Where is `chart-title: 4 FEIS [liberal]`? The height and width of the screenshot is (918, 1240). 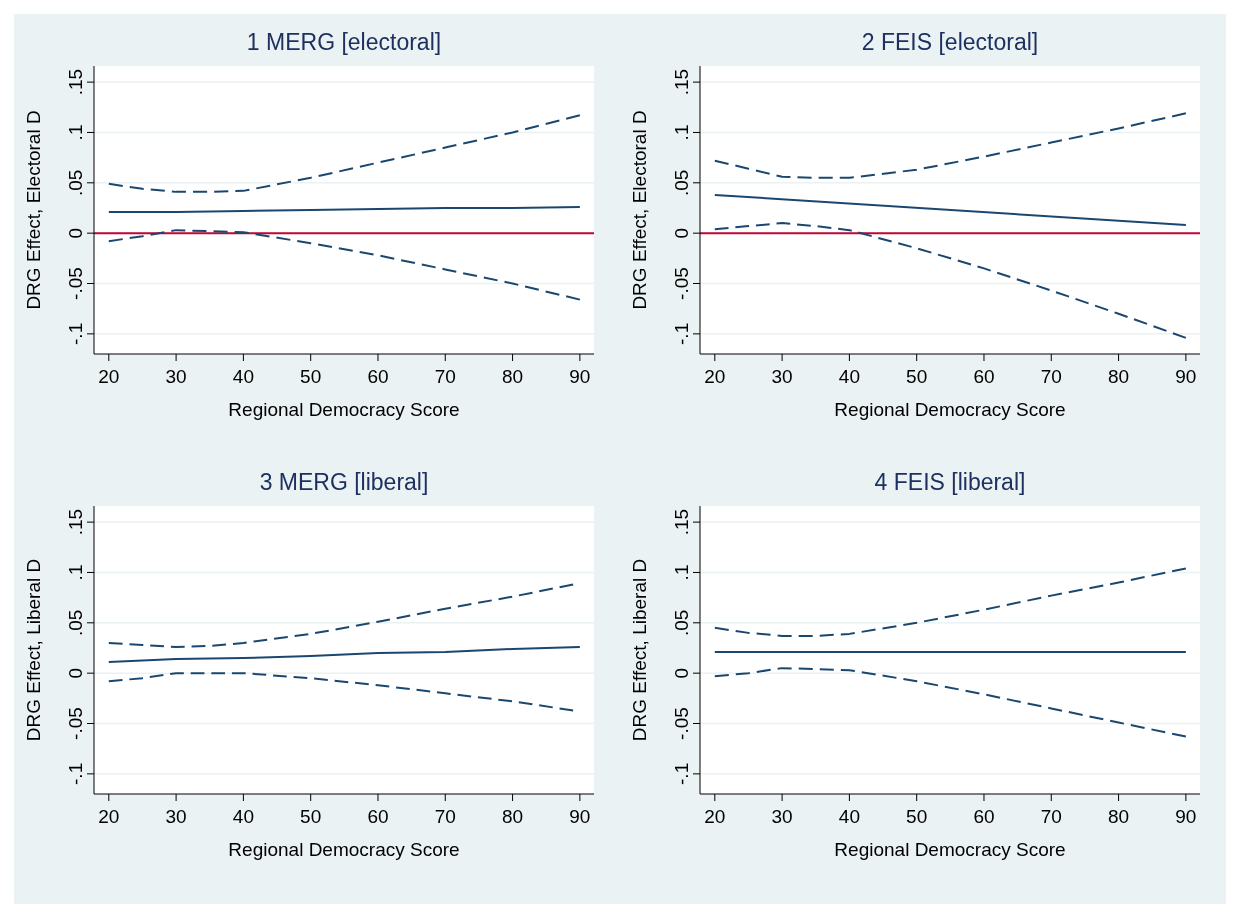
chart-title: 4 FEIS [liberal] is located at coordinates (950, 482).